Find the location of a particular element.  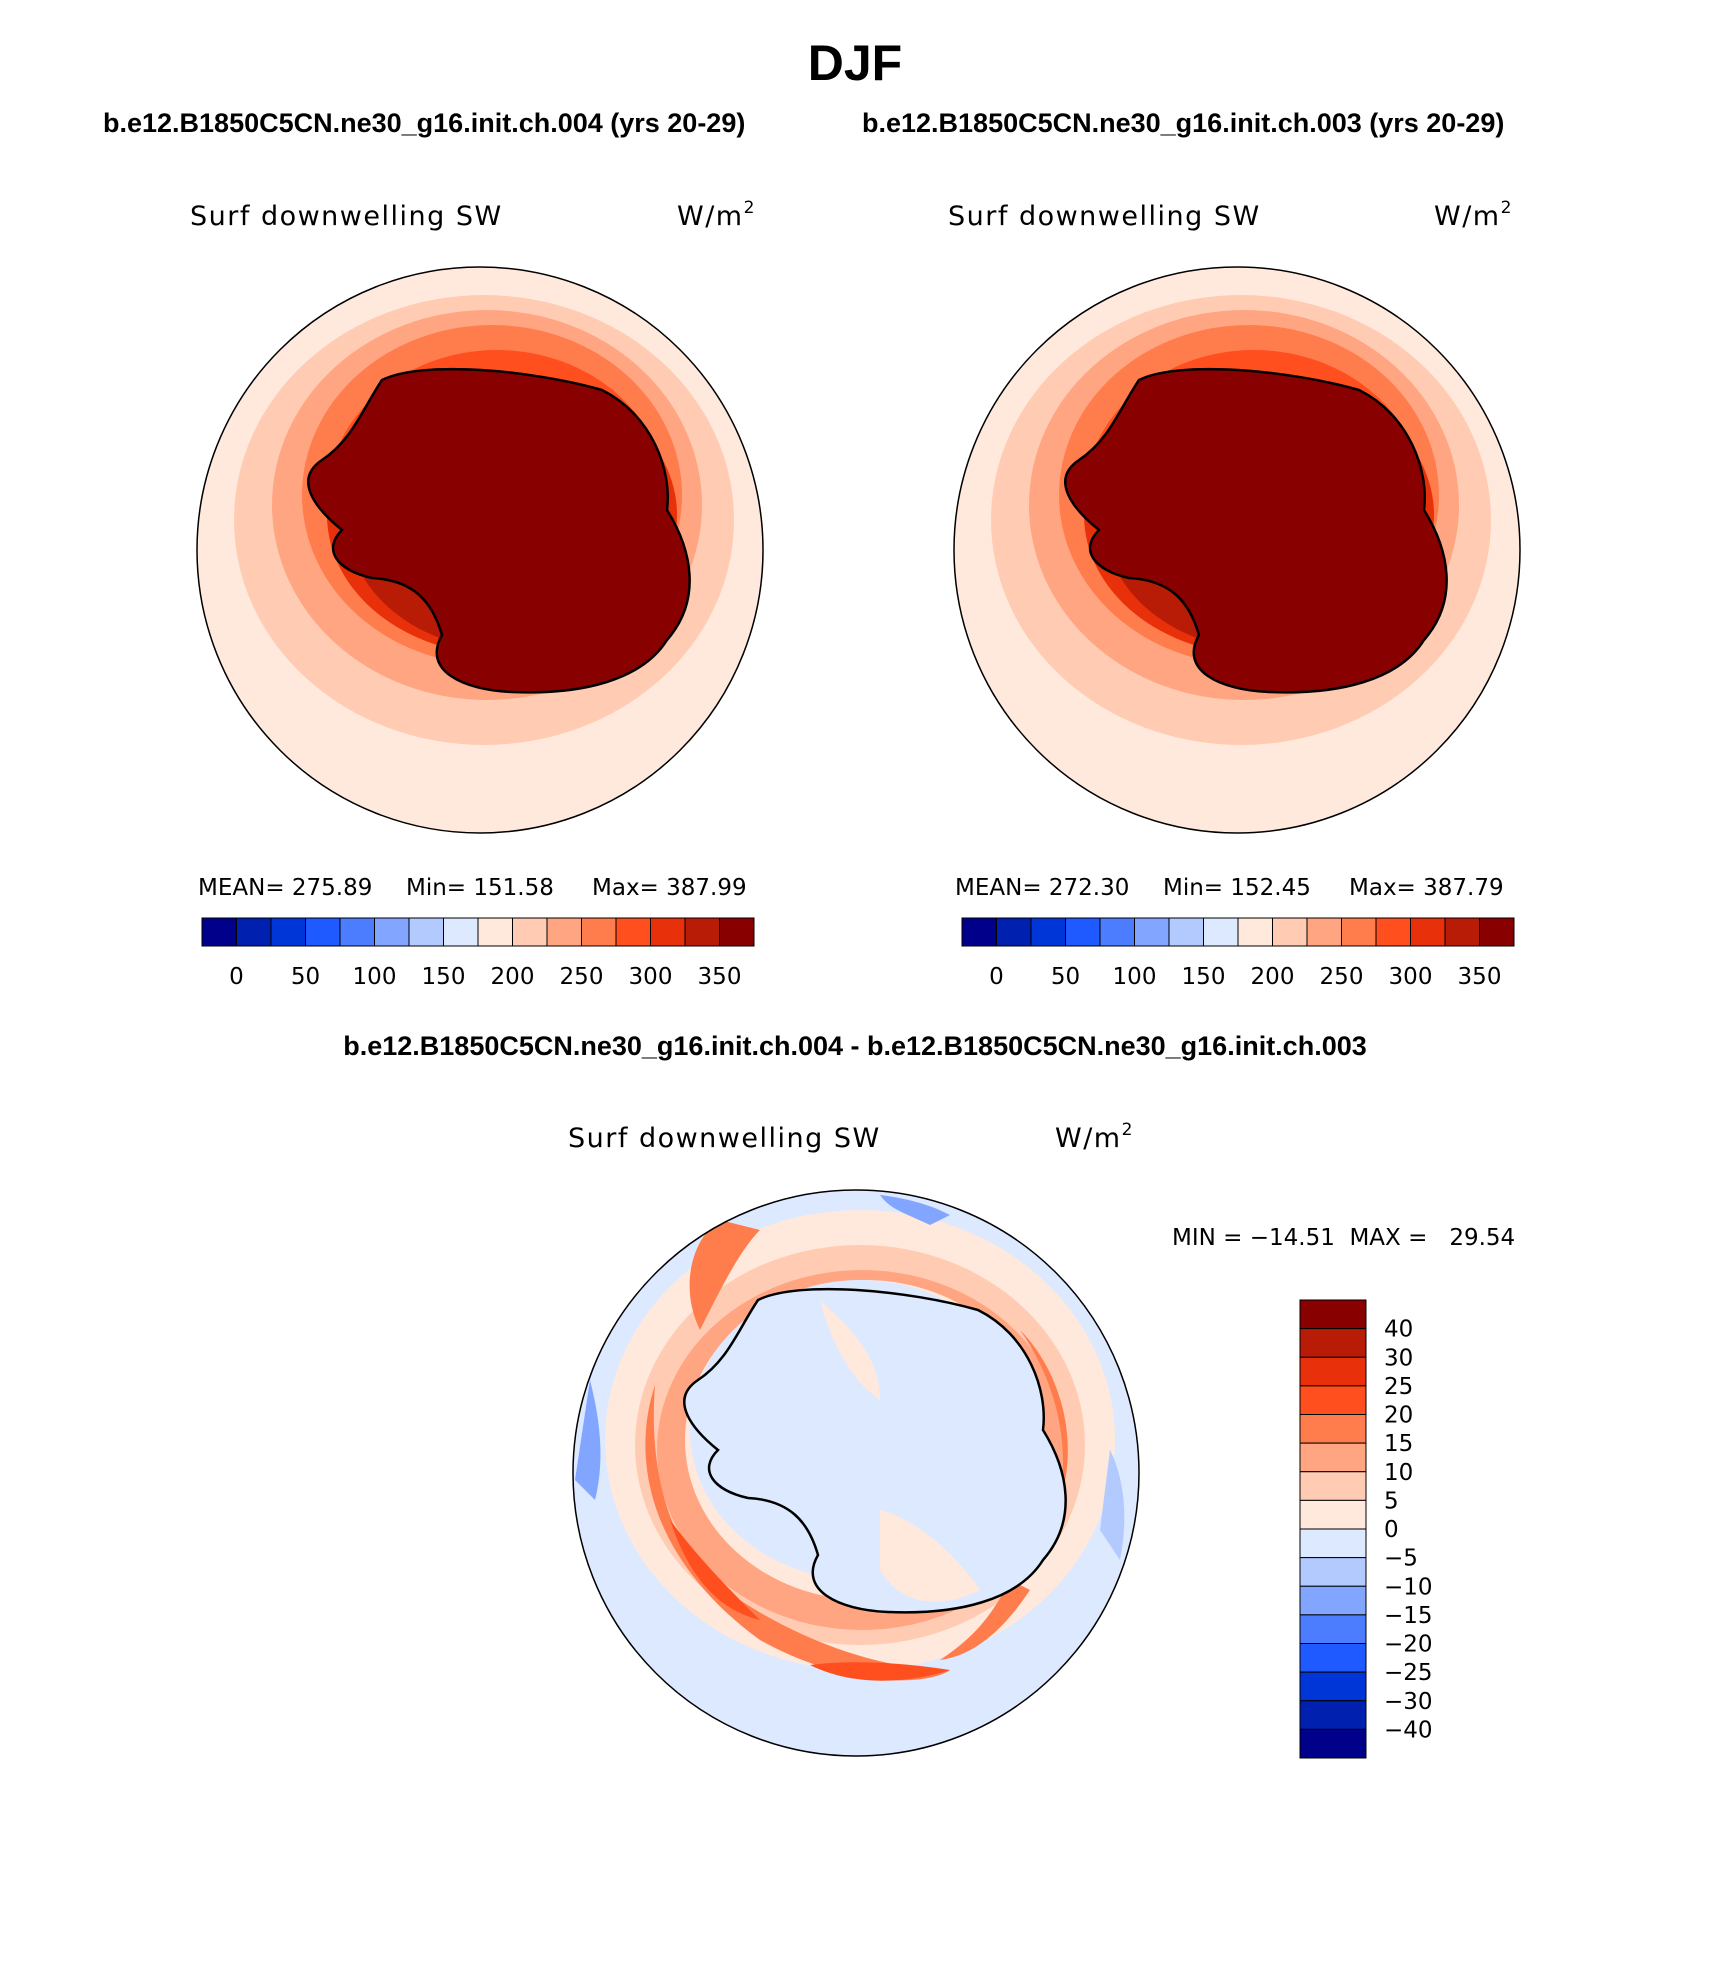

figure-title: DJF is located at coordinates (855, 63).